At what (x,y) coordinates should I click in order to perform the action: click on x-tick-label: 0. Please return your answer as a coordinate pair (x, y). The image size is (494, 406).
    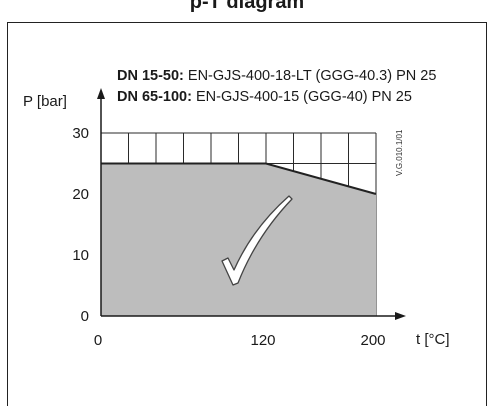
    Looking at the image, I should click on (98, 340).